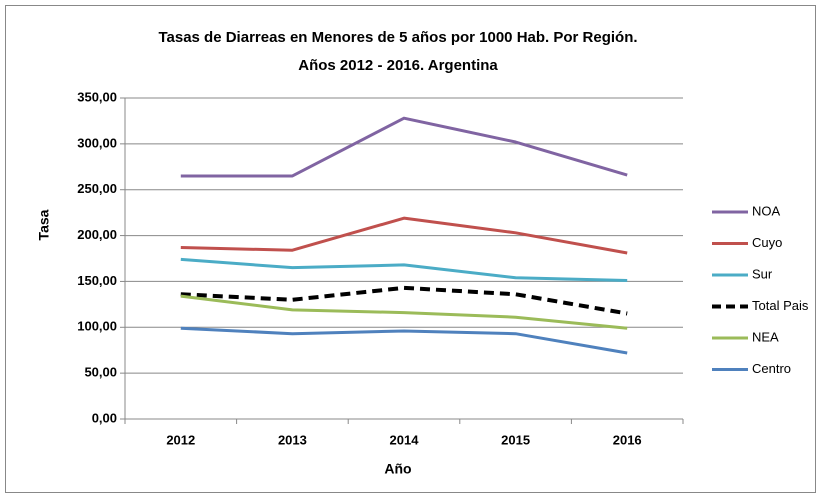 This screenshot has width=821, height=503. What do you see at coordinates (97, 326) in the screenshot?
I see `y-tick-label: 100,00` at bounding box center [97, 326].